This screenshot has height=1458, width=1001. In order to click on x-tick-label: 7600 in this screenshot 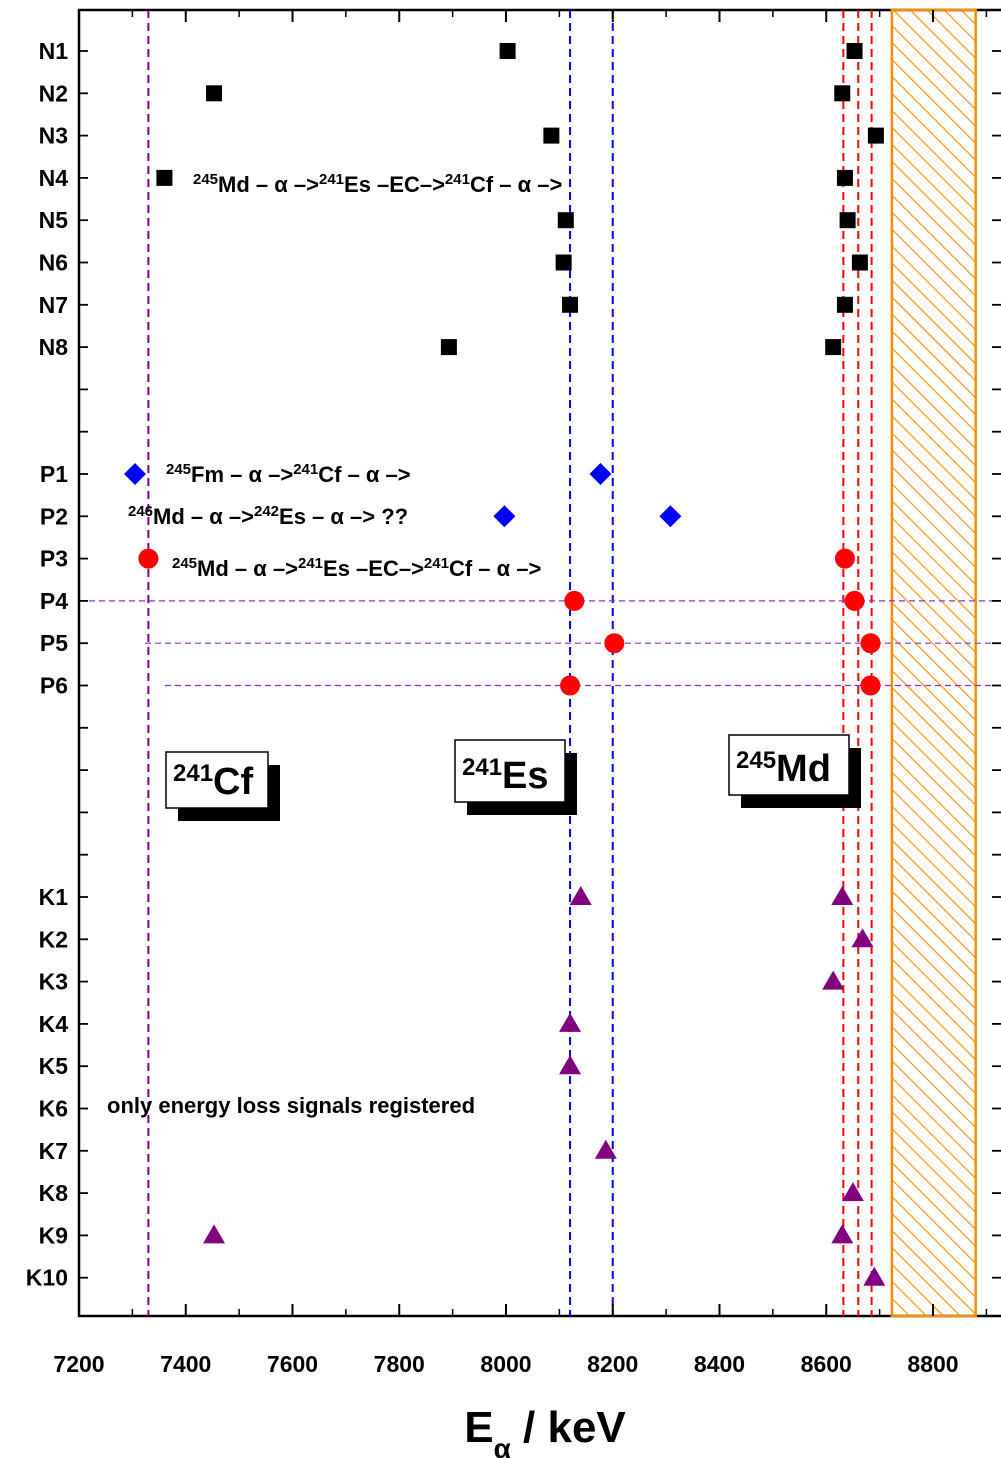, I will do `click(292, 1364)`.